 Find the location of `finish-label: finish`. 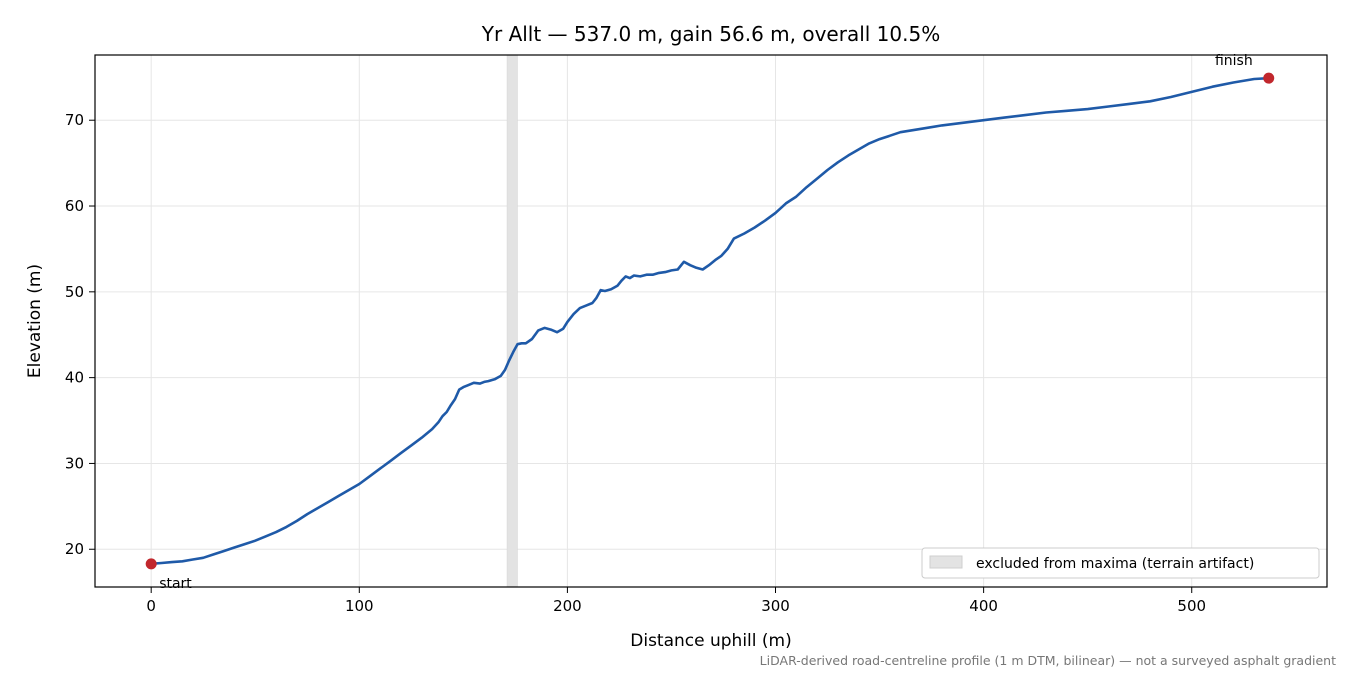

finish-label: finish is located at coordinates (1234, 61).